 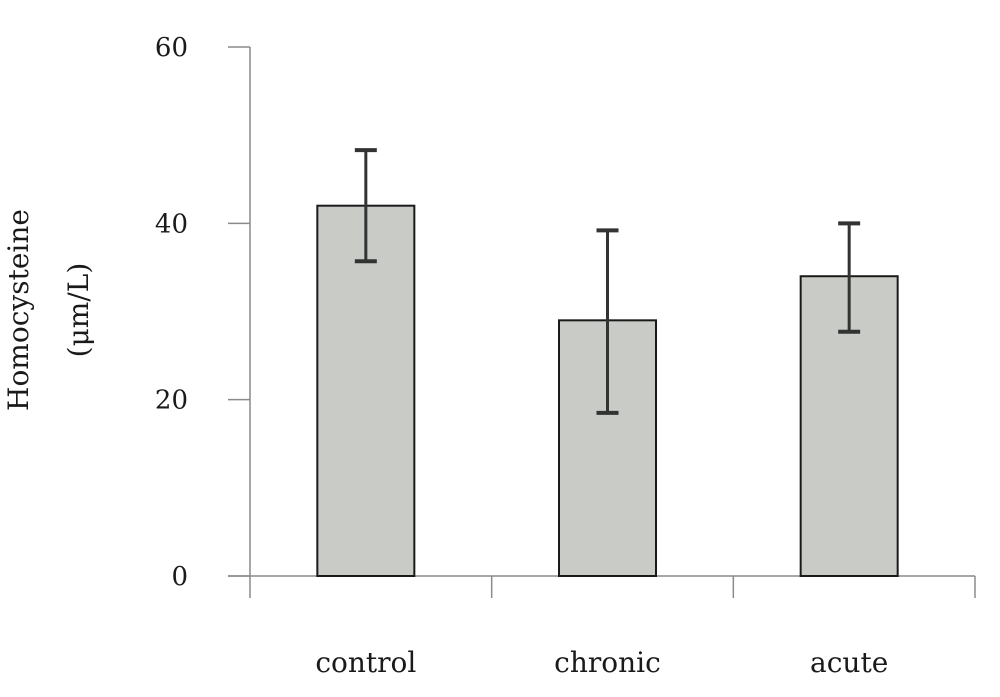 What do you see at coordinates (171, 224) in the screenshot?
I see `y-tick-label: 40` at bounding box center [171, 224].